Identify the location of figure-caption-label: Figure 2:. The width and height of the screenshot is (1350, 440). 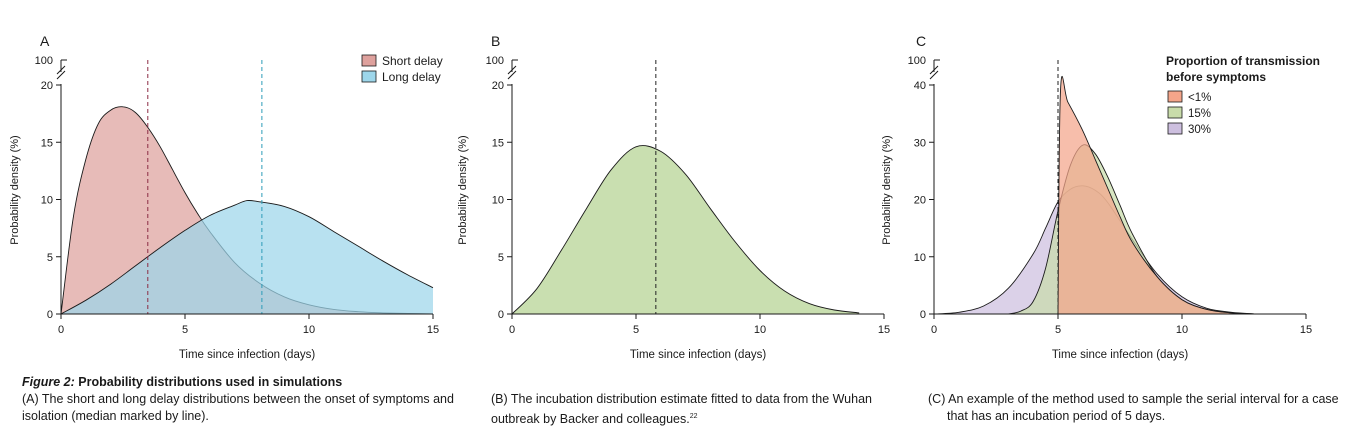
(48, 382).